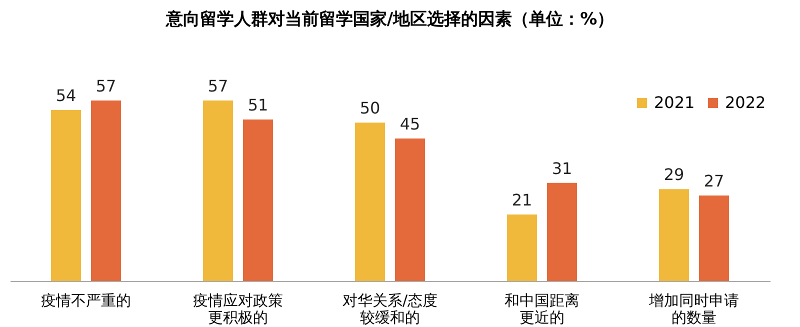 The image size is (800, 327). Describe the element at coordinates (542, 309) in the screenshot. I see `x-tick-label: 和中国距离更近的` at that location.